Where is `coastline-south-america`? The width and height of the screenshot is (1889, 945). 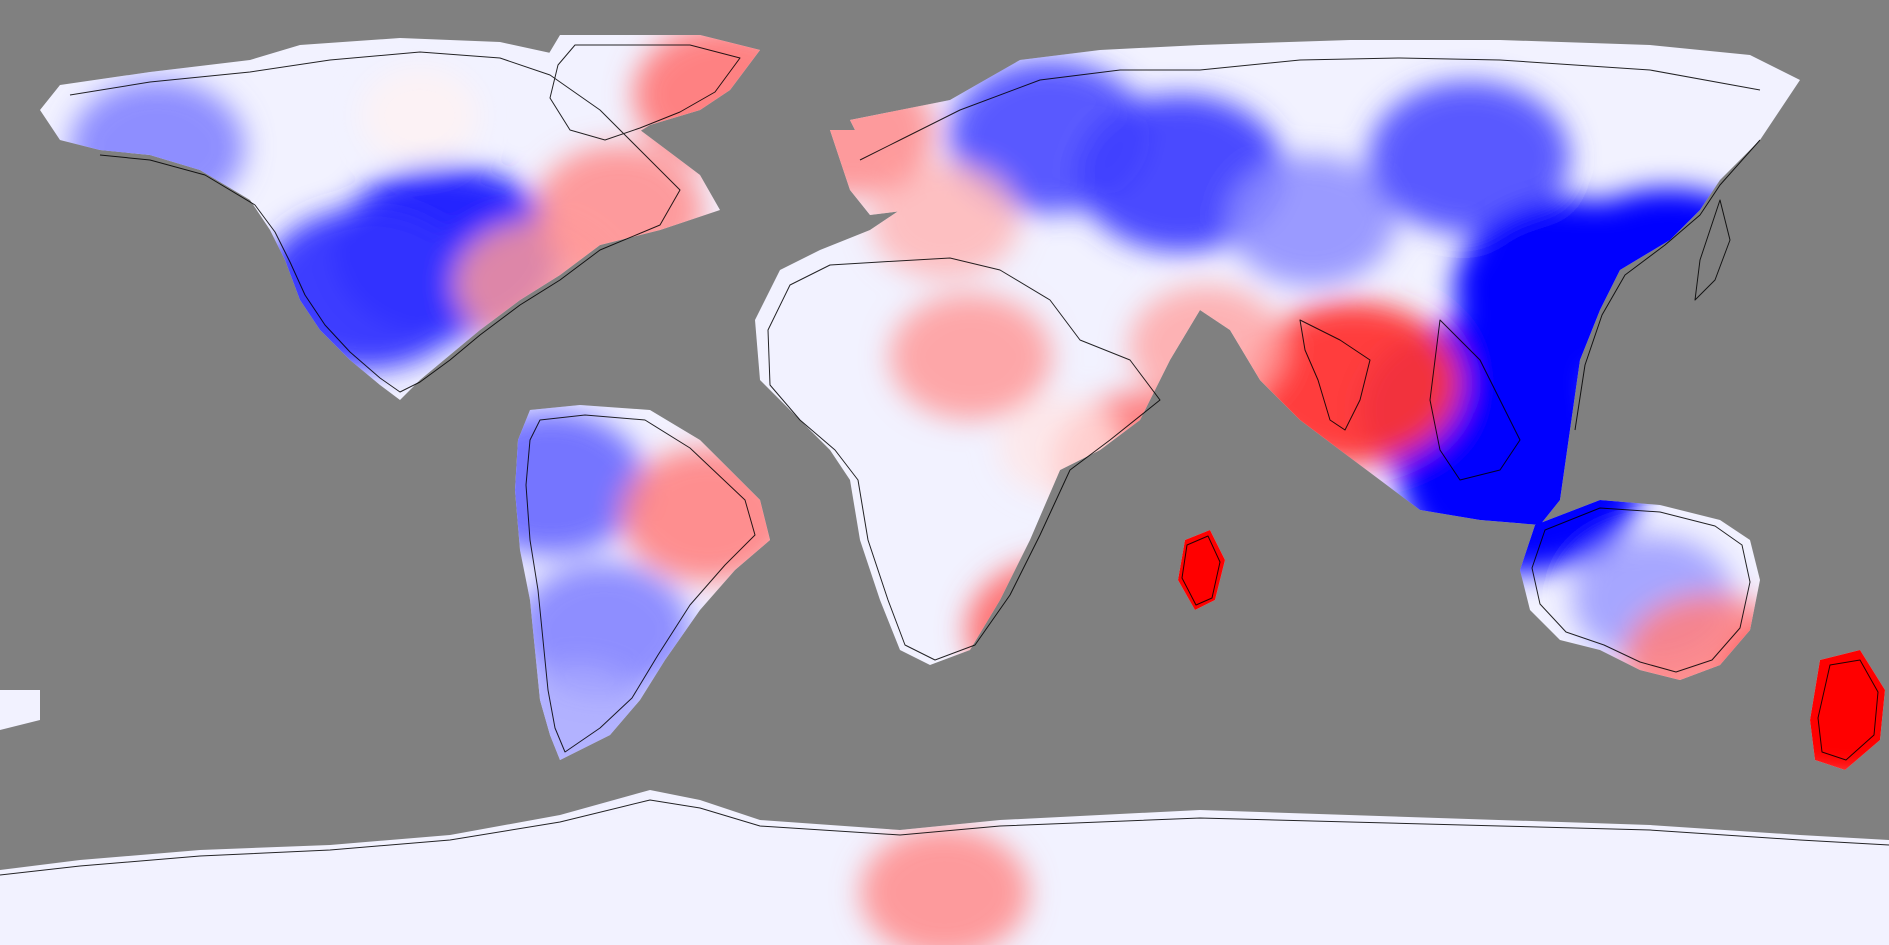 coastline-south-america is located at coordinates (640, 583).